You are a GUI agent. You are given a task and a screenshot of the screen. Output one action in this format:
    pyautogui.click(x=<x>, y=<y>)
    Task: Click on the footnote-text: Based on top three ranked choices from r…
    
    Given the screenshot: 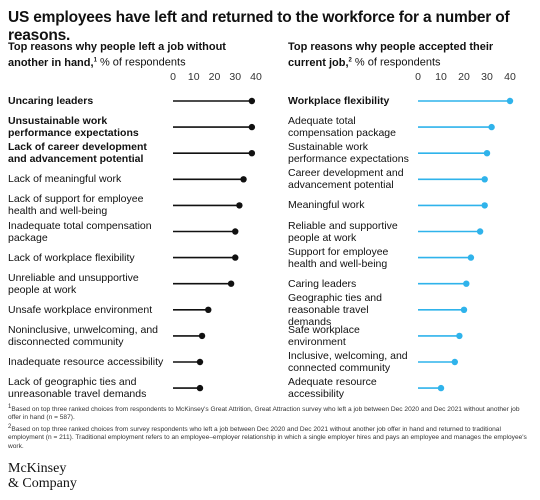 What is the action you would take?
    pyautogui.click(x=264, y=414)
    